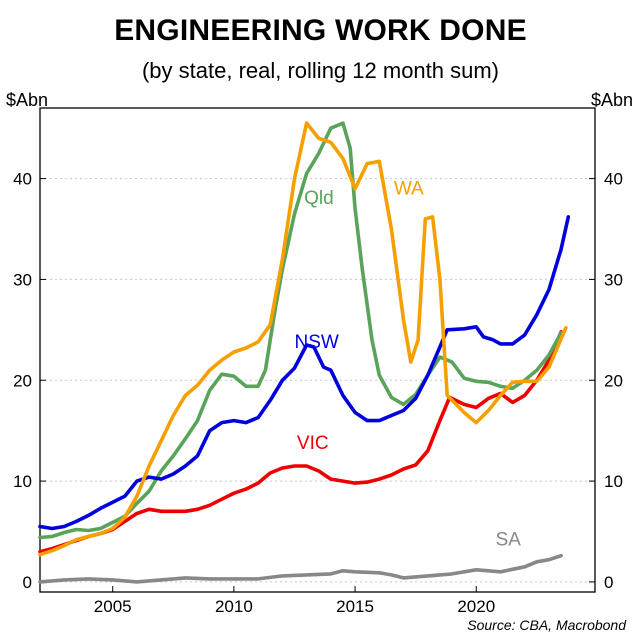 The image size is (641, 641). I want to click on y-tick-label-left: 30, so click(22, 279).